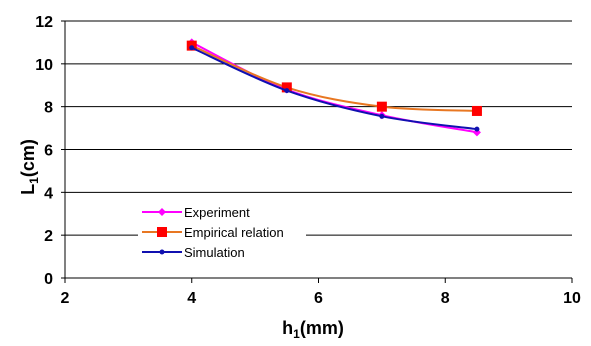  Describe the element at coordinates (313, 329) in the screenshot. I see `x-axis-title: h1(mm)` at that location.